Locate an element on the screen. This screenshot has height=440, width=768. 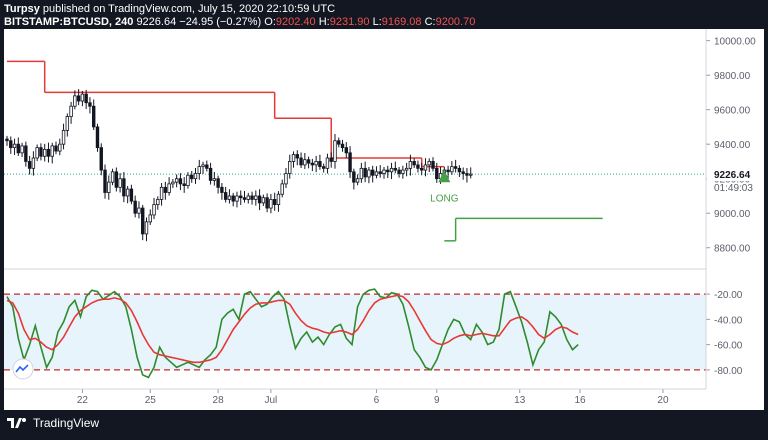
brand-label: TradingView is located at coordinates (66, 423).